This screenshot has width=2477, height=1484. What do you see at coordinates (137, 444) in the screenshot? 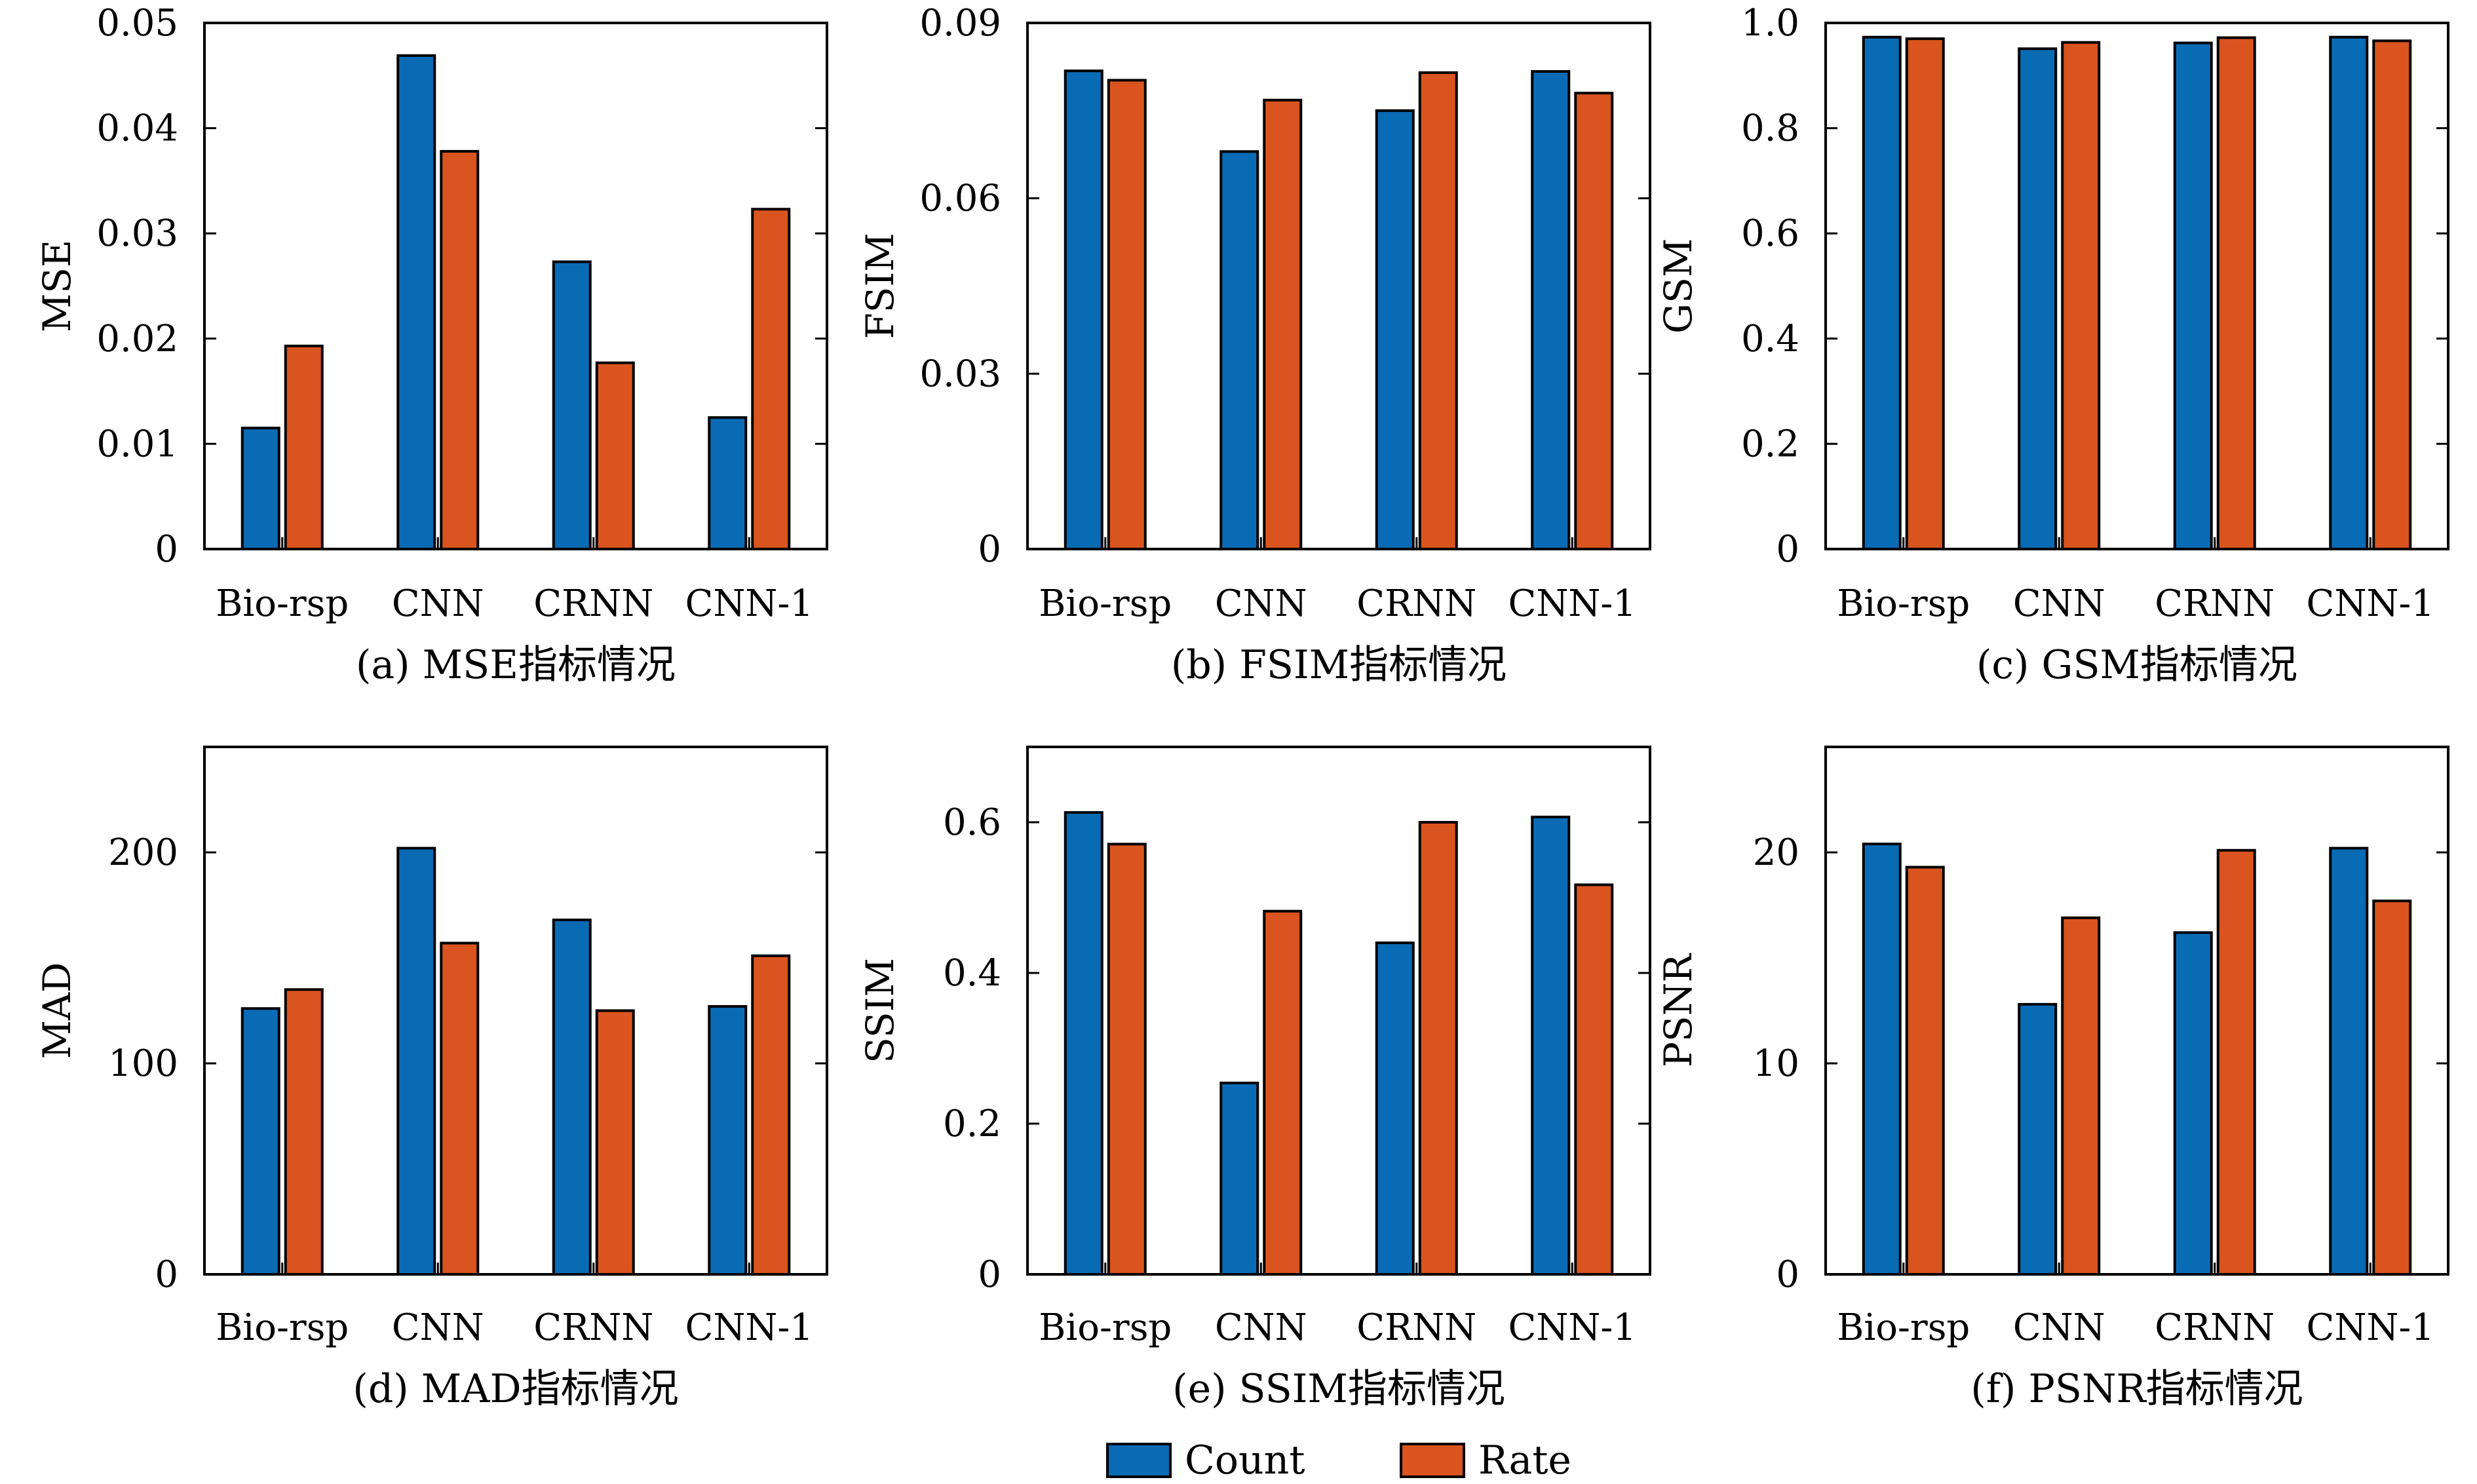
I see `y-tick-label: 0.01` at bounding box center [137, 444].